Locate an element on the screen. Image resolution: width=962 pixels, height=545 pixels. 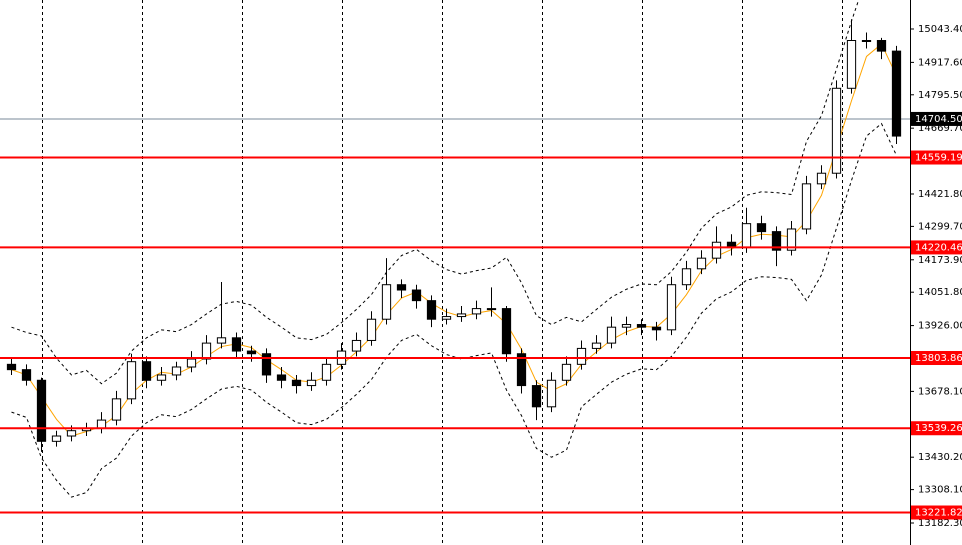
last-price-box is located at coordinates (936, 118).